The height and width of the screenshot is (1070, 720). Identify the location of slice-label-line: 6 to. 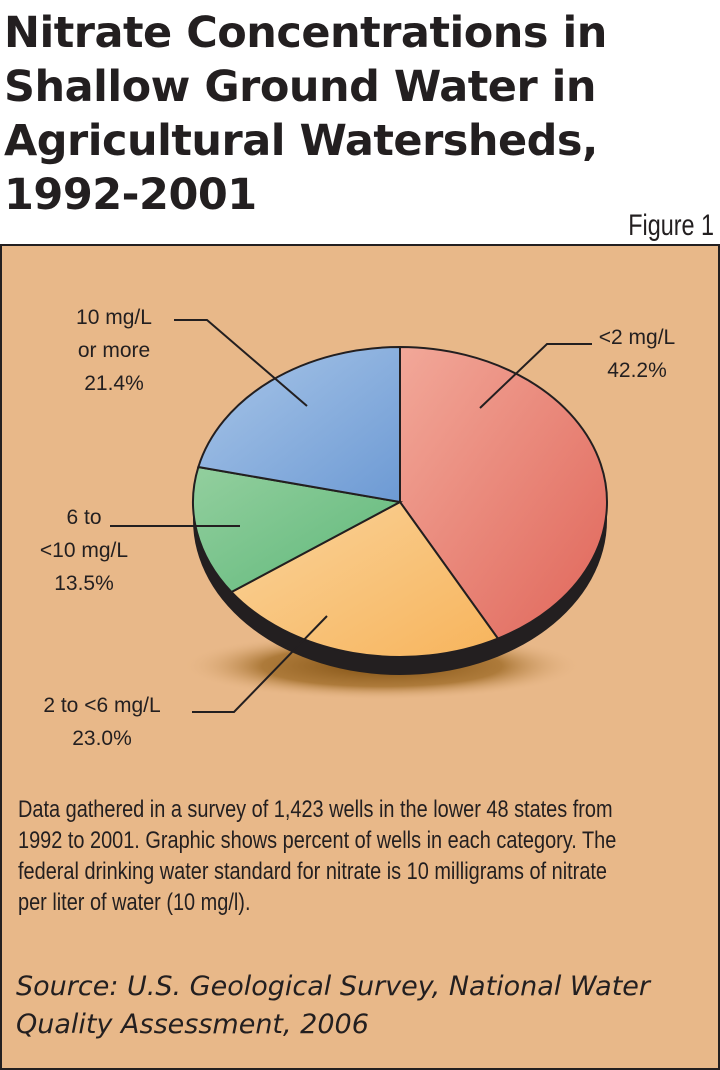
(83, 517).